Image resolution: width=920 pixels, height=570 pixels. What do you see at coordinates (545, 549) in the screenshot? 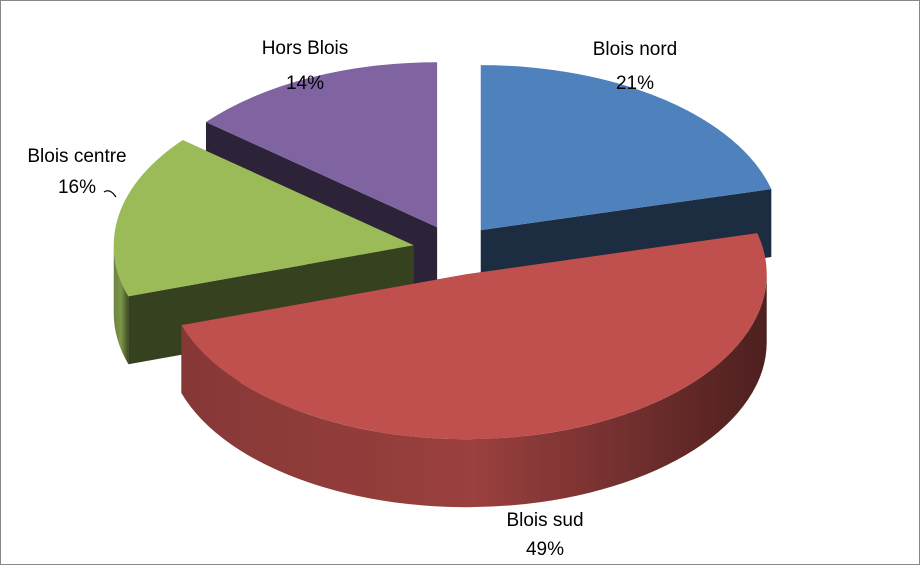
I see `value-label: 49%` at bounding box center [545, 549].